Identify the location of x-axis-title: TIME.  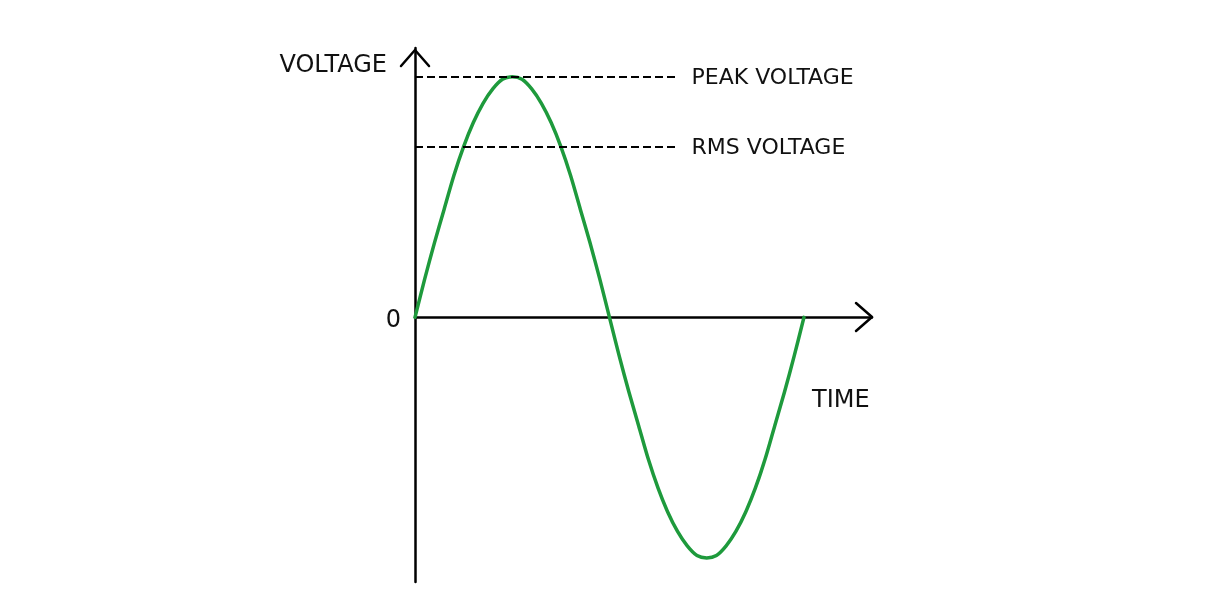
(840, 399).